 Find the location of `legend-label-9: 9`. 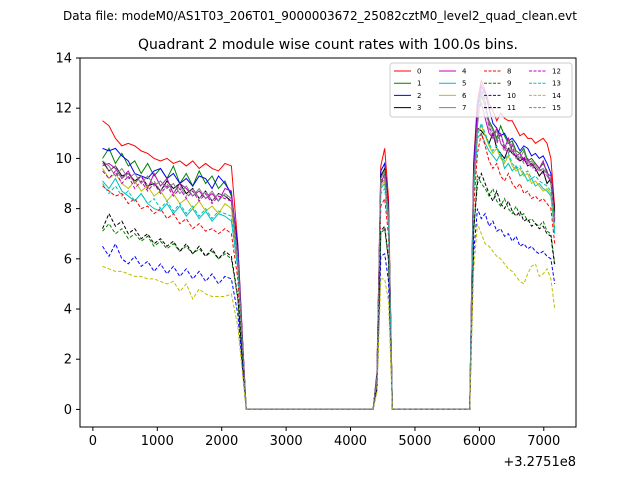

legend-label-9: 9 is located at coordinates (509, 84).